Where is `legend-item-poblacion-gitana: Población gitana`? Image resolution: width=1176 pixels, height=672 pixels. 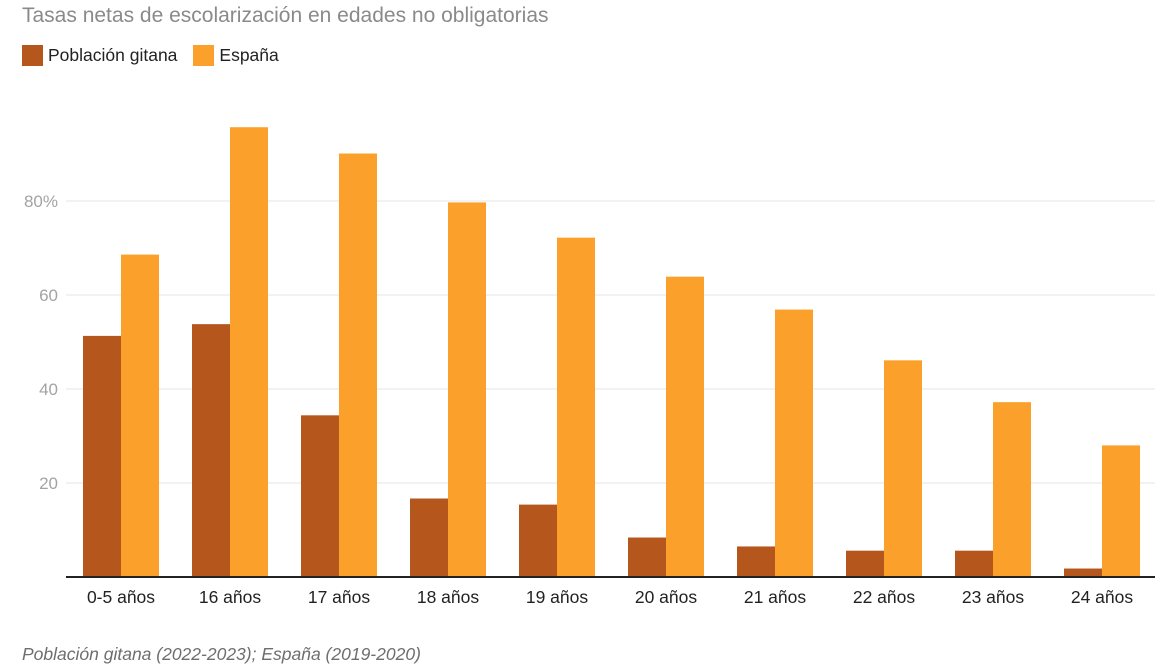 legend-item-poblacion-gitana: Población gitana is located at coordinates (99, 55).